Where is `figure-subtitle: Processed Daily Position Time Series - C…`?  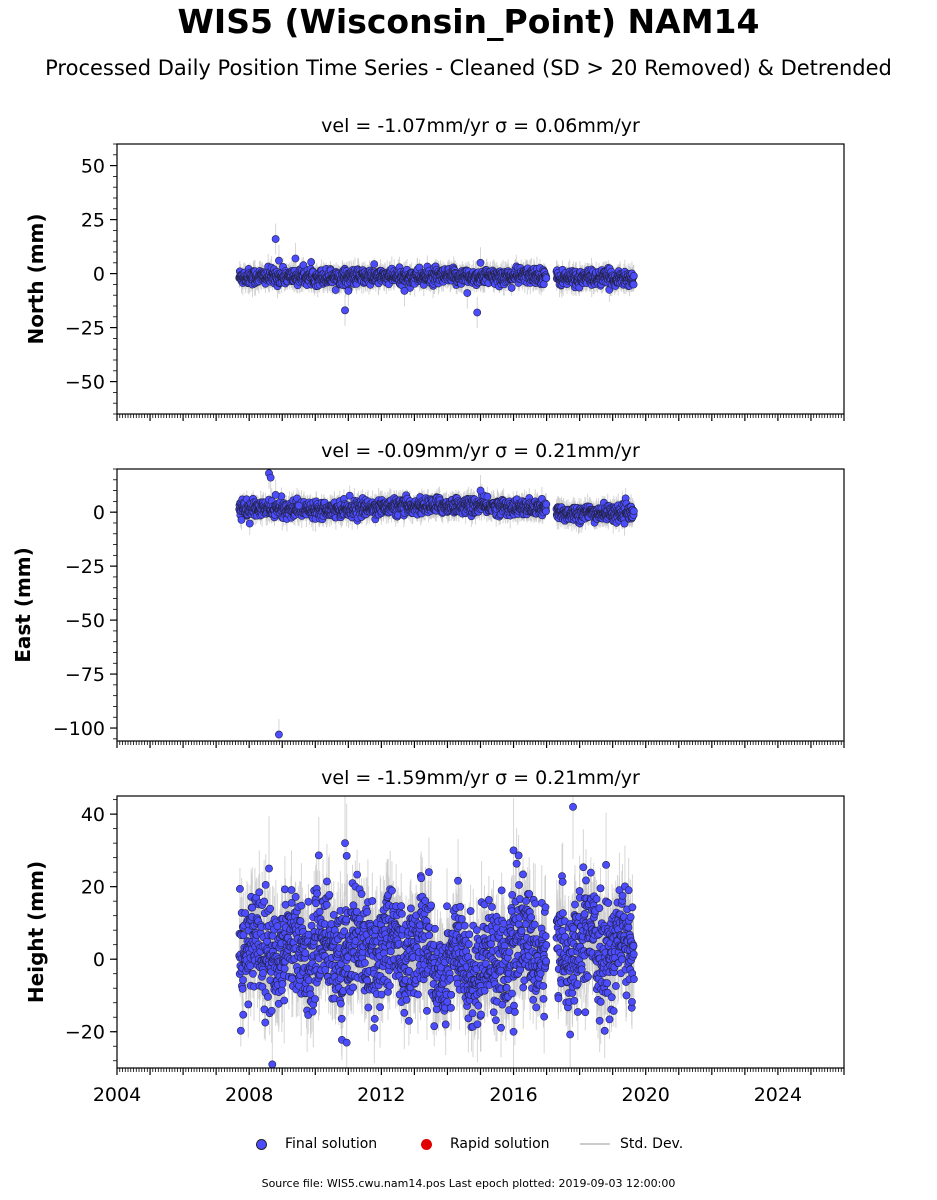
figure-subtitle: Processed Daily Position Time Series - C… is located at coordinates (468, 68).